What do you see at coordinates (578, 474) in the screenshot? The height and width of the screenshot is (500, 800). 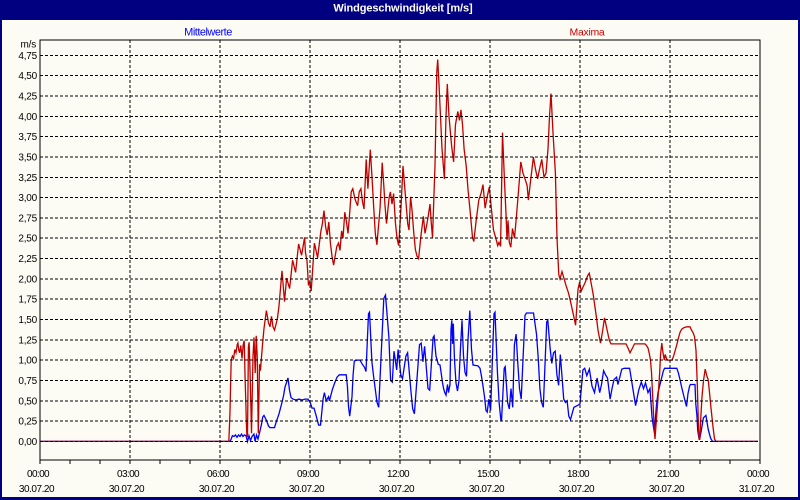 I see `svg-text: 18:00` at bounding box center [578, 474].